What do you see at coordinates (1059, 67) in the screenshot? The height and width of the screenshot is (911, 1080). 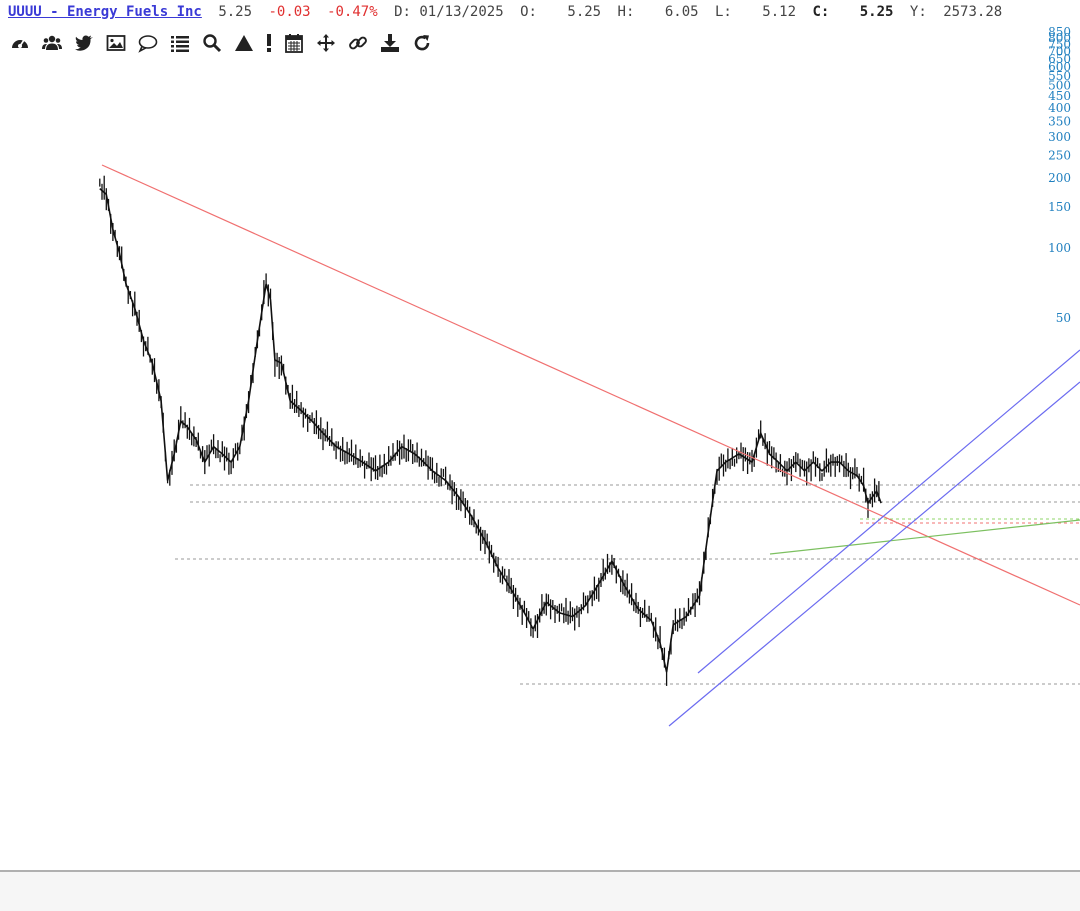 I see `y-tick-label: 600` at bounding box center [1059, 67].